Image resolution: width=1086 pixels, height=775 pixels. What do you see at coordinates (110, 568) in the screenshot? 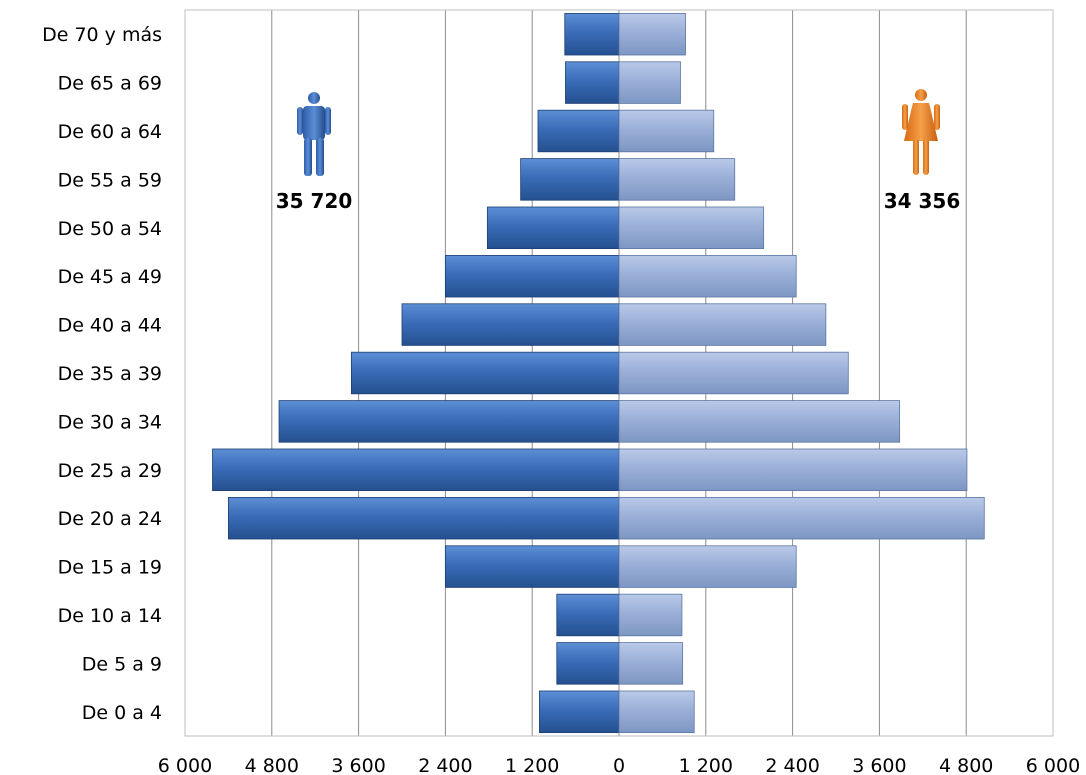
I see `category-label: De 15 a 19` at bounding box center [110, 568].